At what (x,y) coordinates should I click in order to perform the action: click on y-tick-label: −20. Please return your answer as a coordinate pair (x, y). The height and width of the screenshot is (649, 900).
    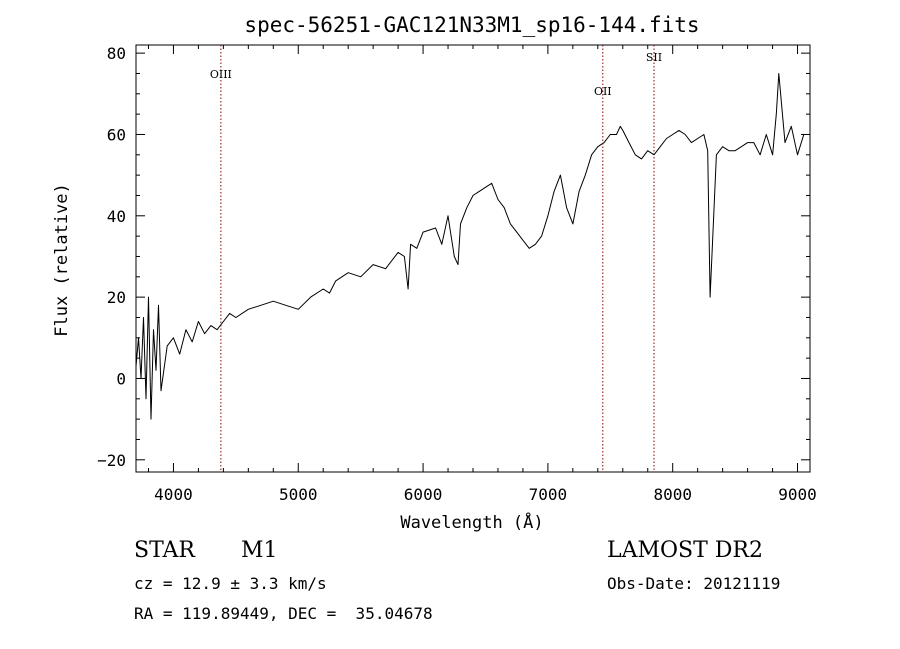
    Looking at the image, I should click on (111, 460).